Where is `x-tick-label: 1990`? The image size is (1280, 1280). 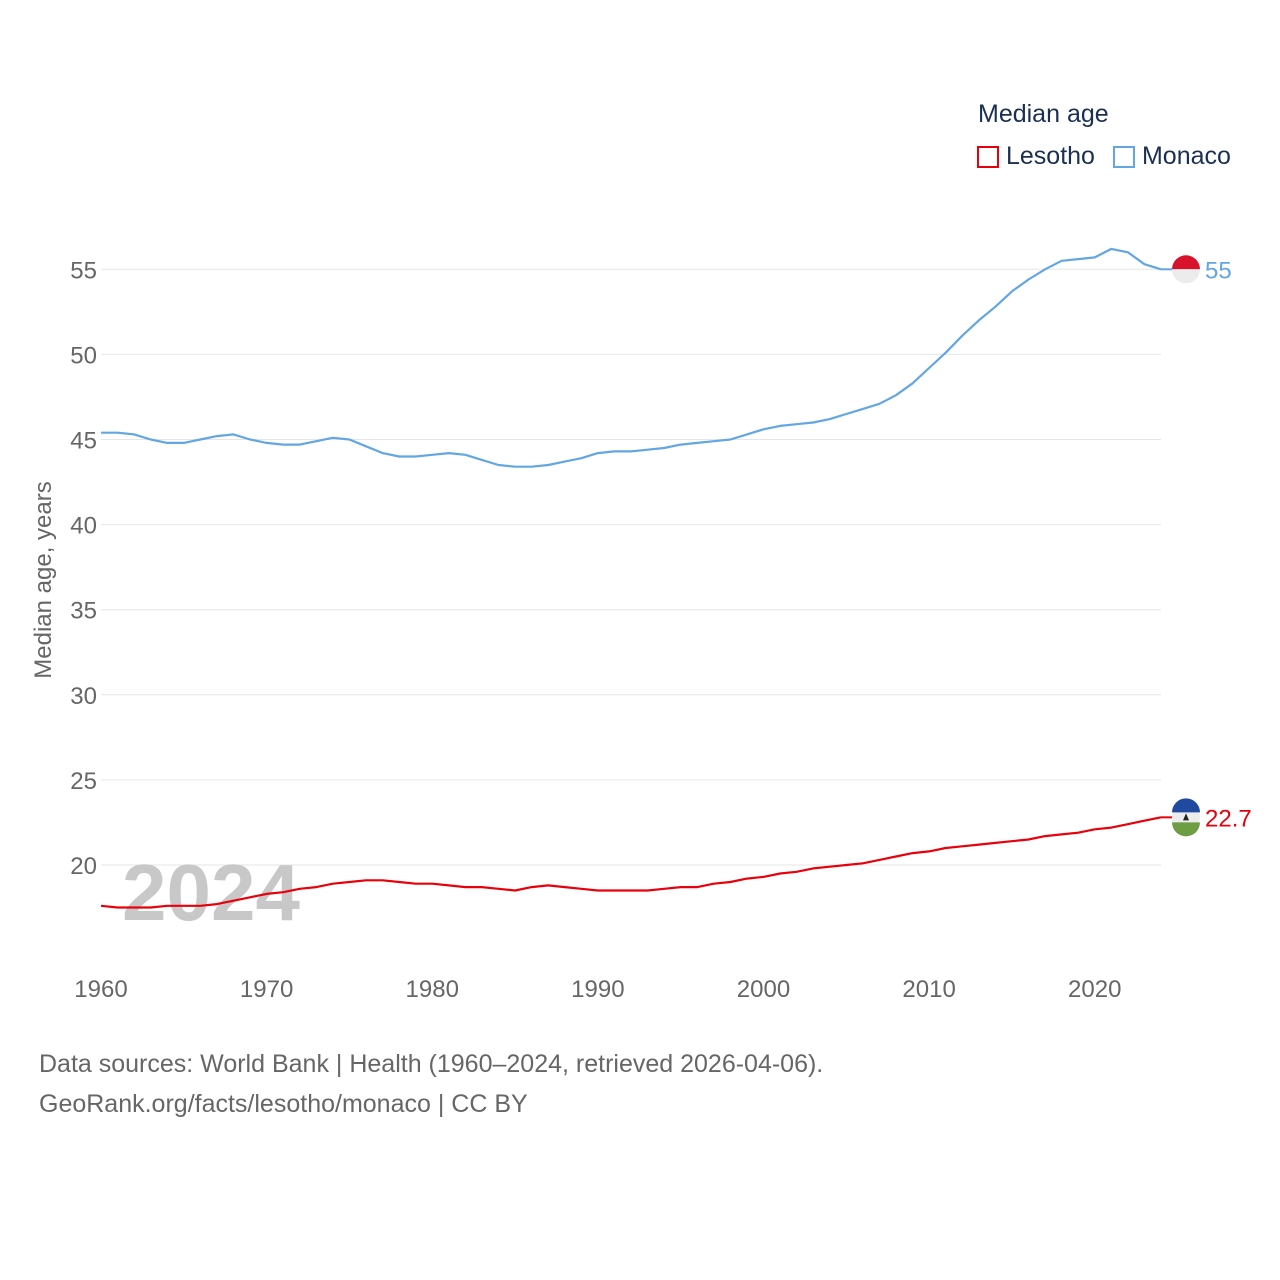 x-tick-label: 1990 is located at coordinates (597, 989).